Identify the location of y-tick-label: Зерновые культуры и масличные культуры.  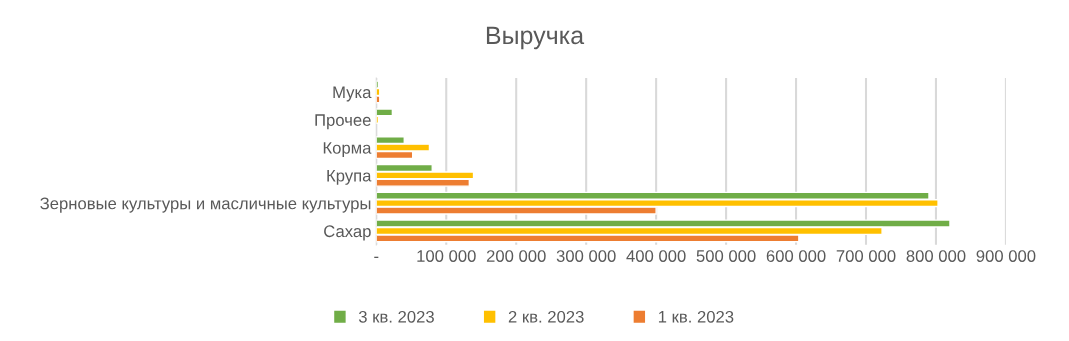
(205, 205).